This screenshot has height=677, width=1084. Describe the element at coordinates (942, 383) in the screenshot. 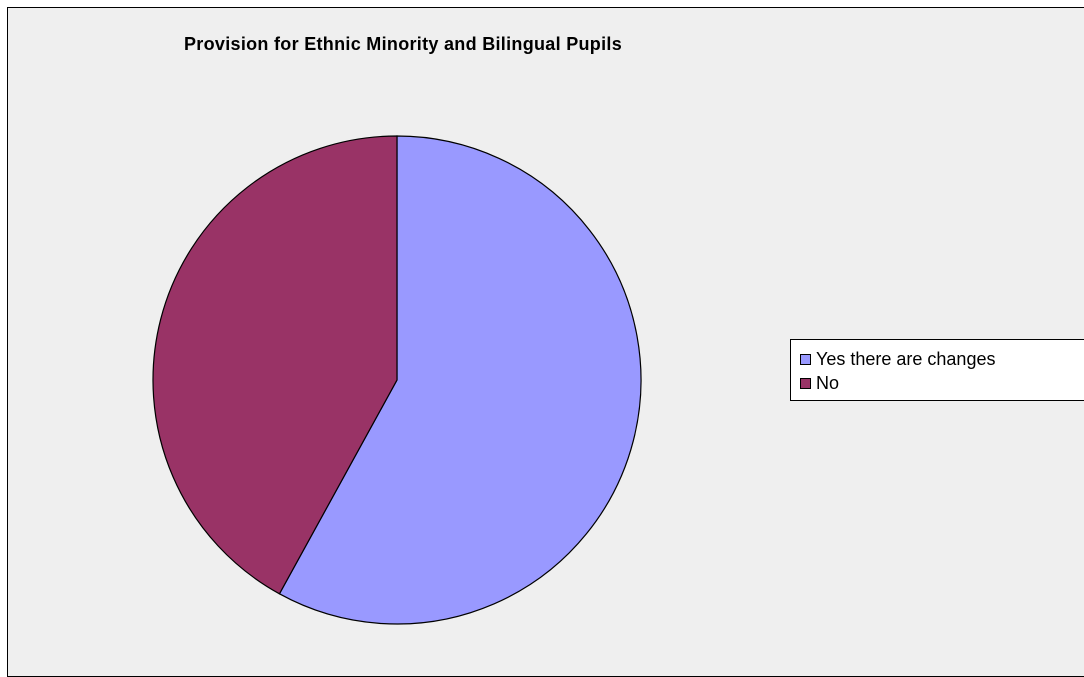

I see `legend-item-no: No` at that location.